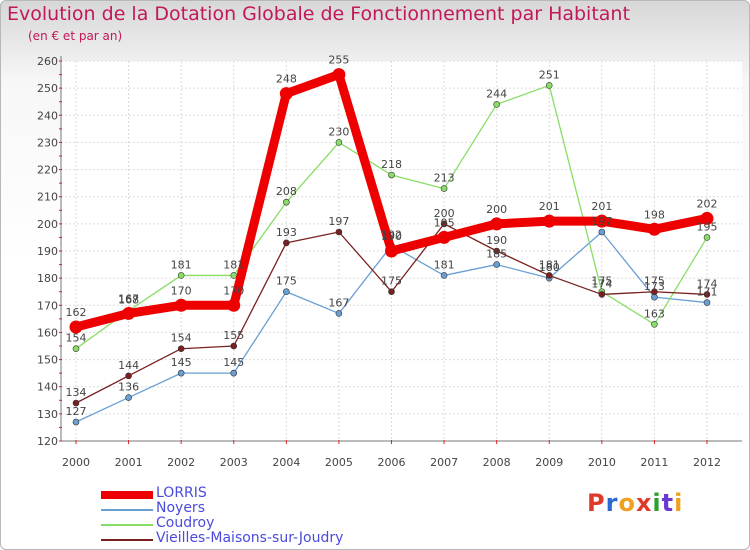 This screenshot has width=750, height=550. I want to click on data-label: 173, so click(654, 286).